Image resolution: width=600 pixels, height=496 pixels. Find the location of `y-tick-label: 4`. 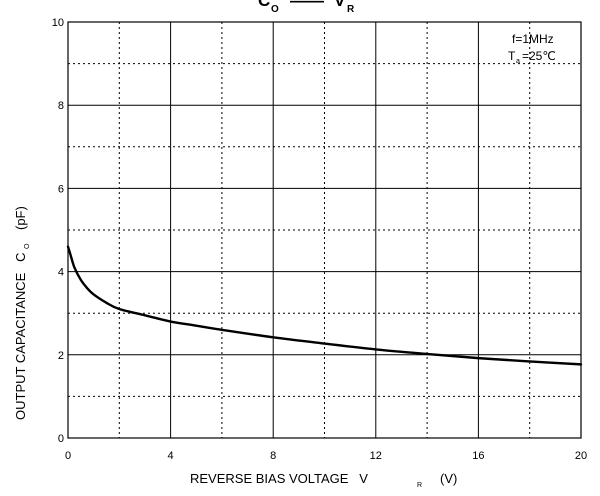

y-tick-label: 4 is located at coordinates (61, 273).